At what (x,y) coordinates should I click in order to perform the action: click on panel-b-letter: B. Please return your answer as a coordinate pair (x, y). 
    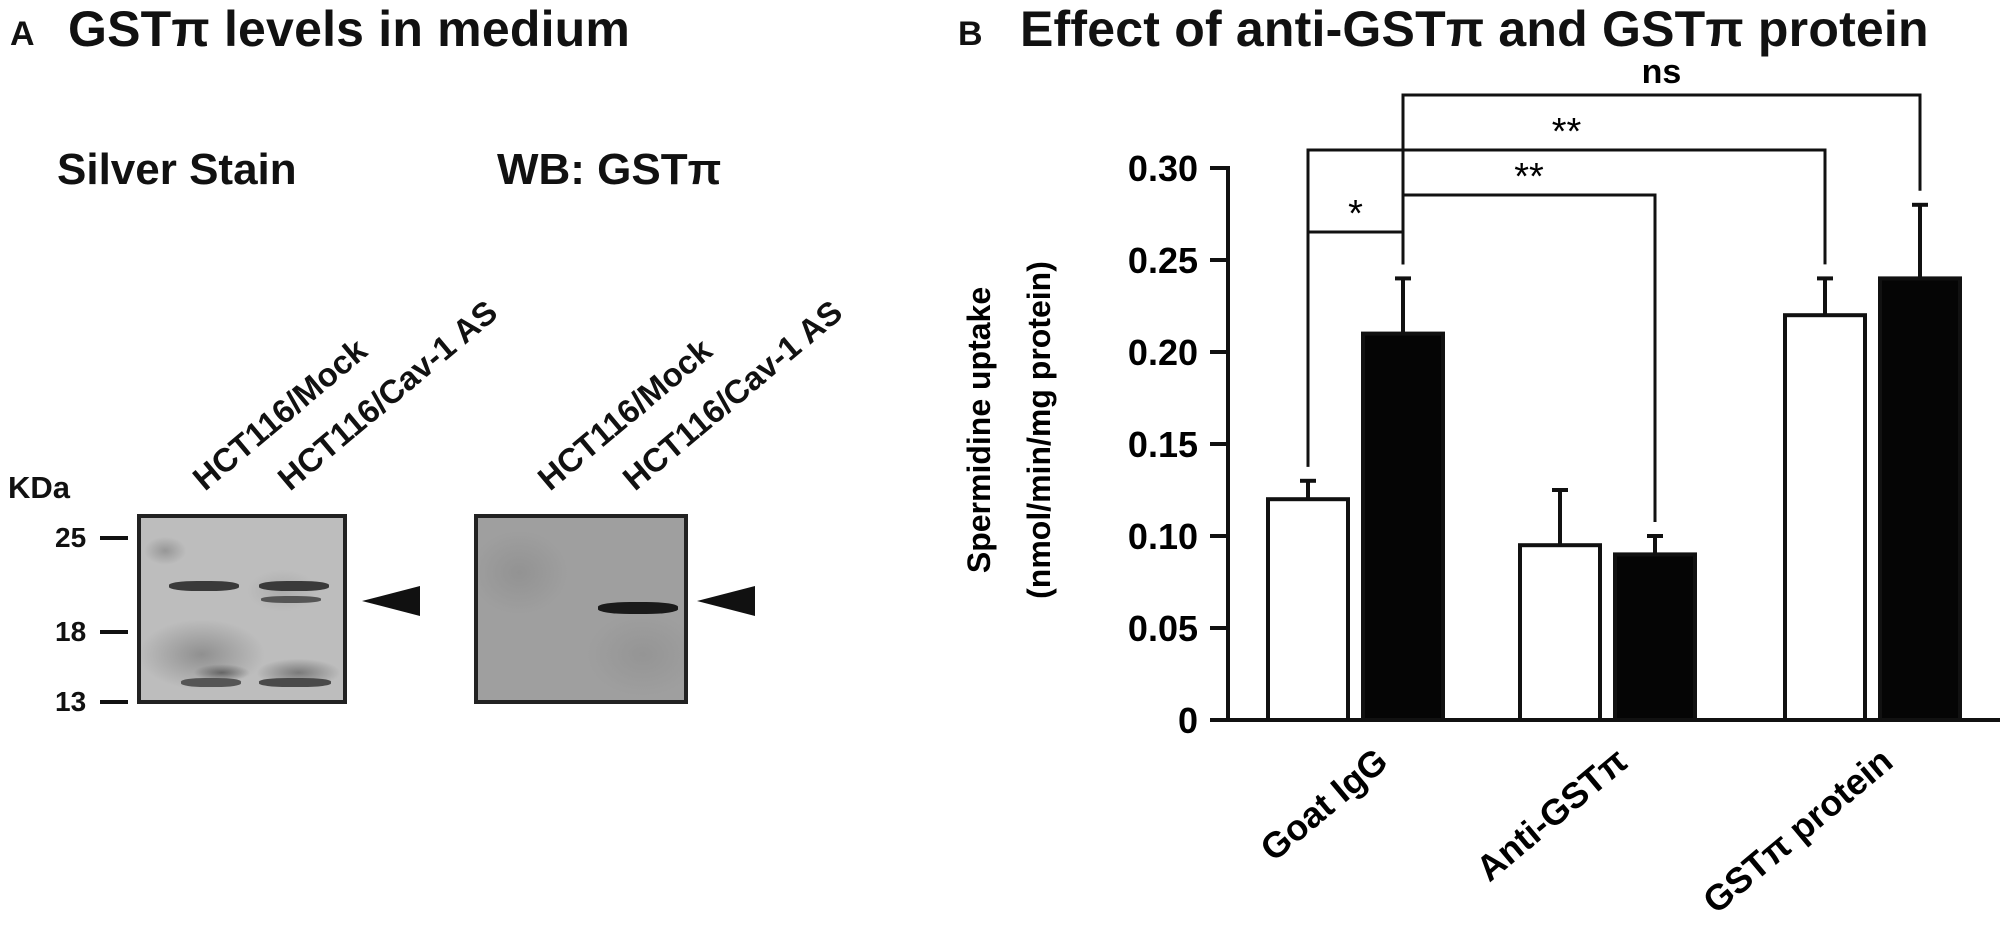
    Looking at the image, I should click on (970, 34).